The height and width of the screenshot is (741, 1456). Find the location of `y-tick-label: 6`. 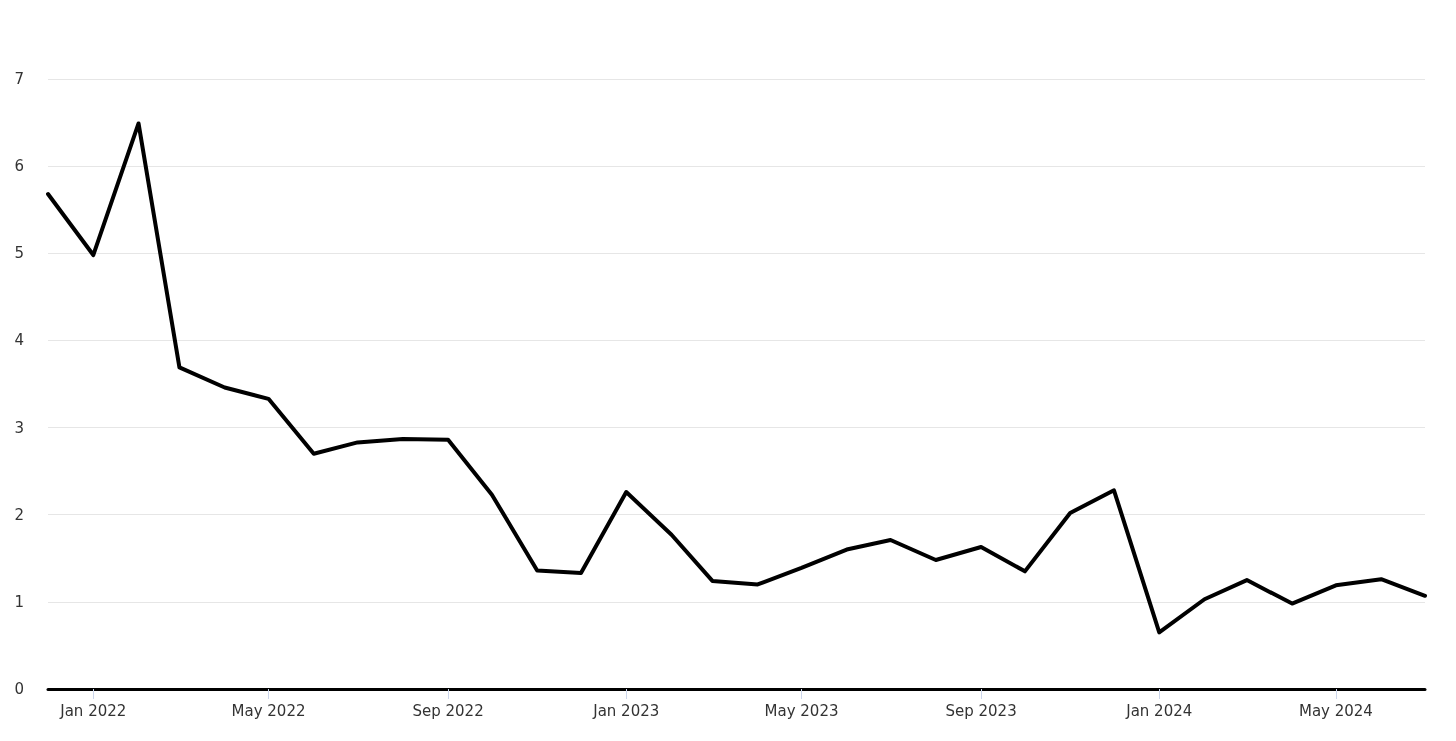

y-tick-label: 6 is located at coordinates (19, 166).